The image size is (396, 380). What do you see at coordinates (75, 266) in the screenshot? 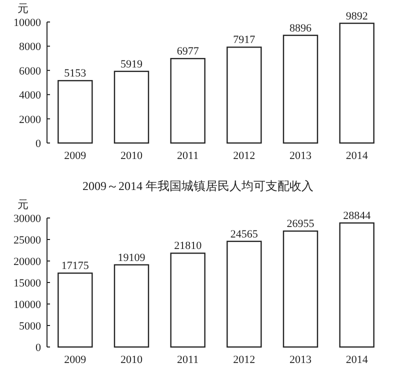
I see `data-label: 17175` at bounding box center [75, 266].